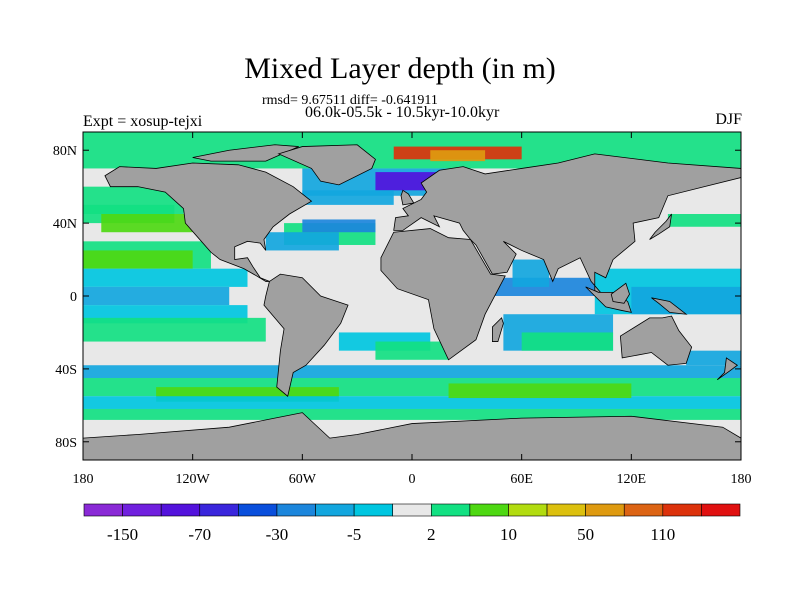  I want to click on lat-tick-label: 40S, so click(66, 370).